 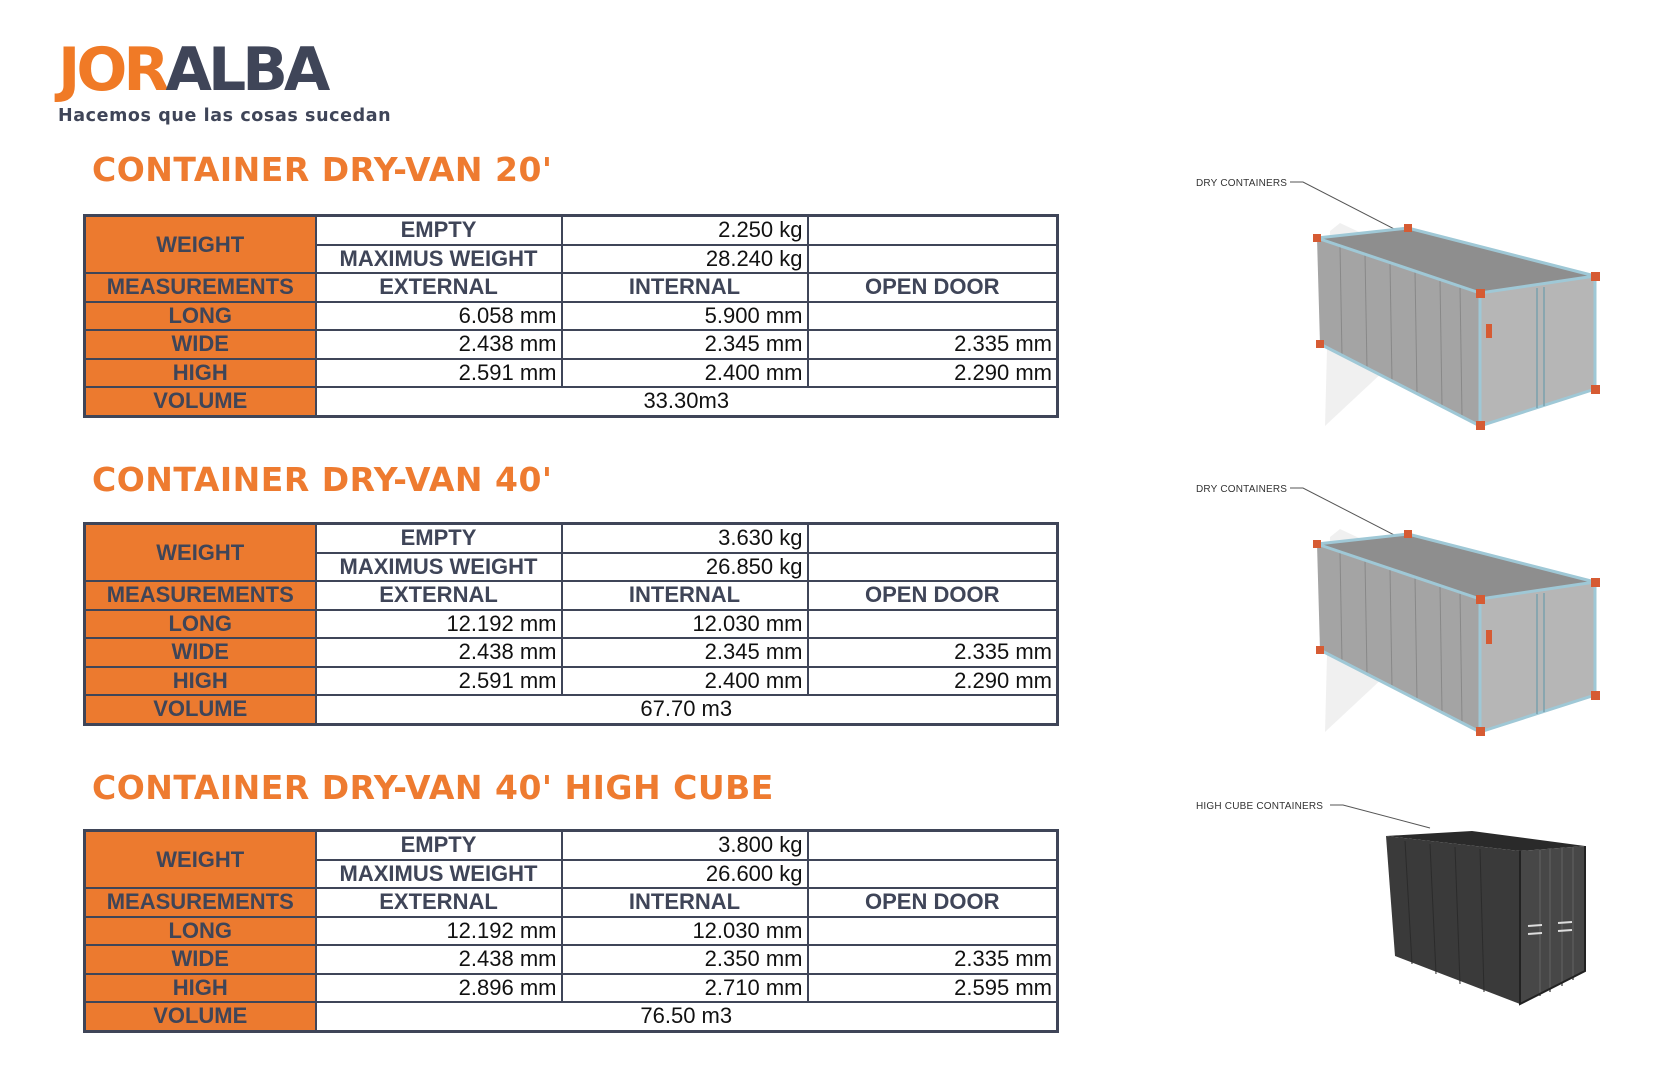 I want to click on dry-container-40-image, so click(x=1445, y=611).